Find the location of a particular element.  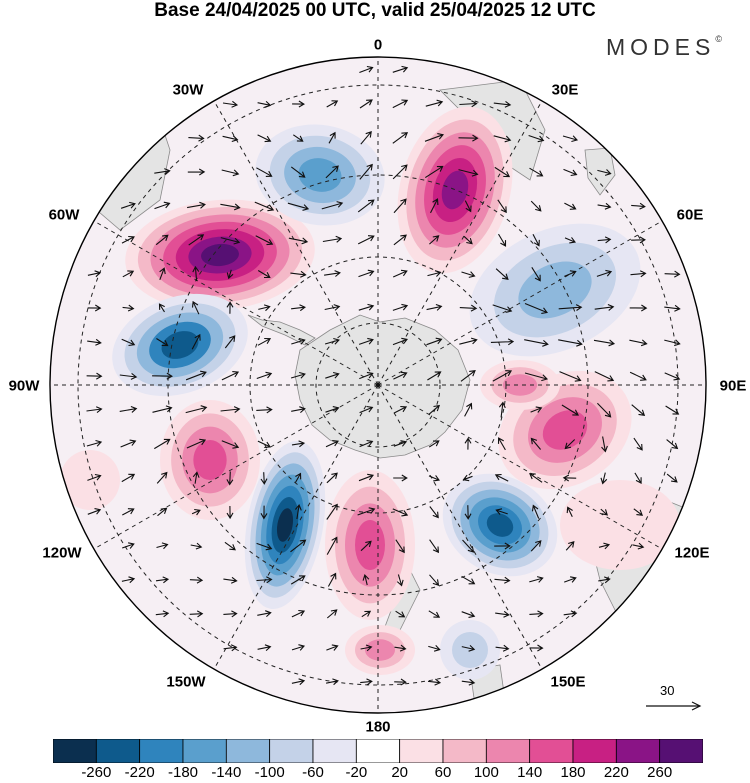

lon-label-30e: 30E is located at coordinates (565, 90).